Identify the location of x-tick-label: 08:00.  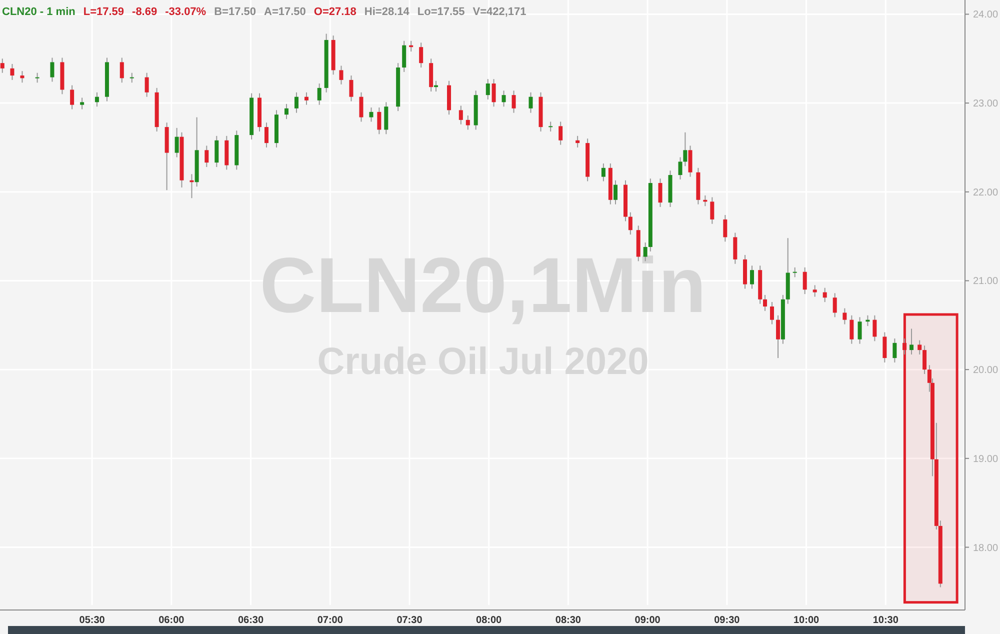
(489, 620).